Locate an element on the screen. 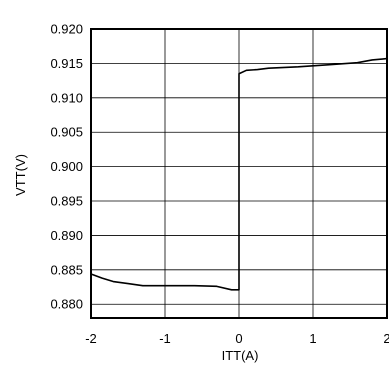 The image size is (389, 370). x-tick-label: 0 is located at coordinates (238, 338).